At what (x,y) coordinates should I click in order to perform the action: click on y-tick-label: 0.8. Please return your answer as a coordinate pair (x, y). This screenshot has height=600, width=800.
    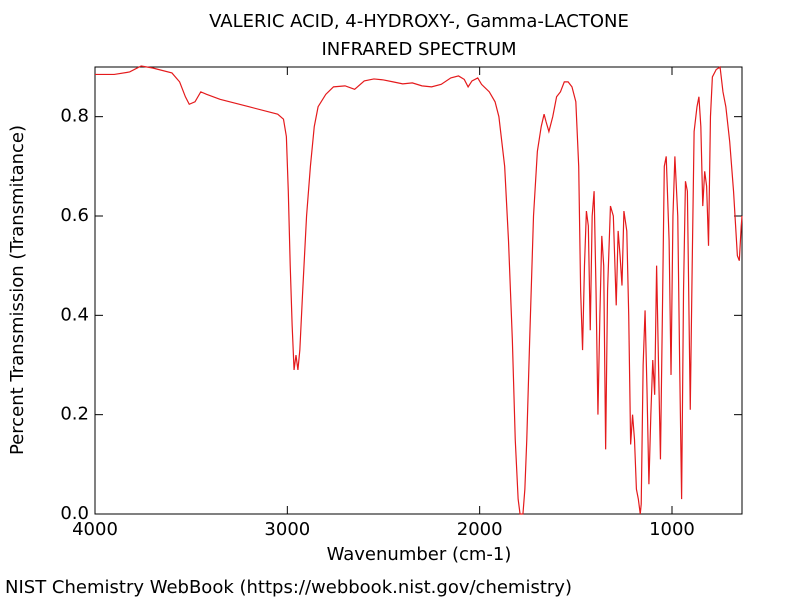
    Looking at the image, I should click on (74, 116).